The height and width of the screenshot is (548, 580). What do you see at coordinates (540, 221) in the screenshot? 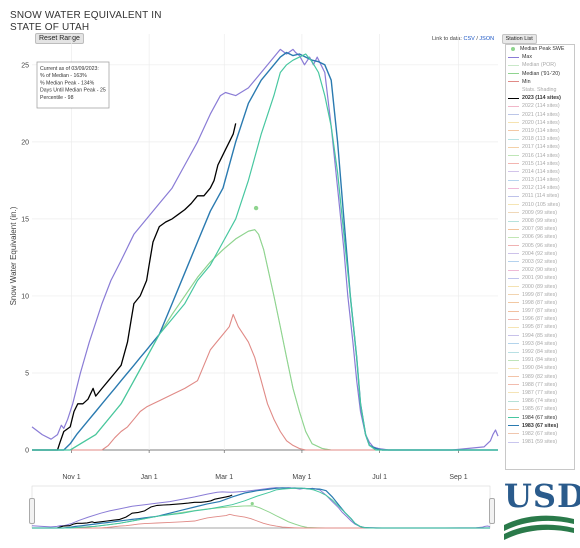
I see `legend-item: 2008 (99 sites)` at bounding box center [540, 221].